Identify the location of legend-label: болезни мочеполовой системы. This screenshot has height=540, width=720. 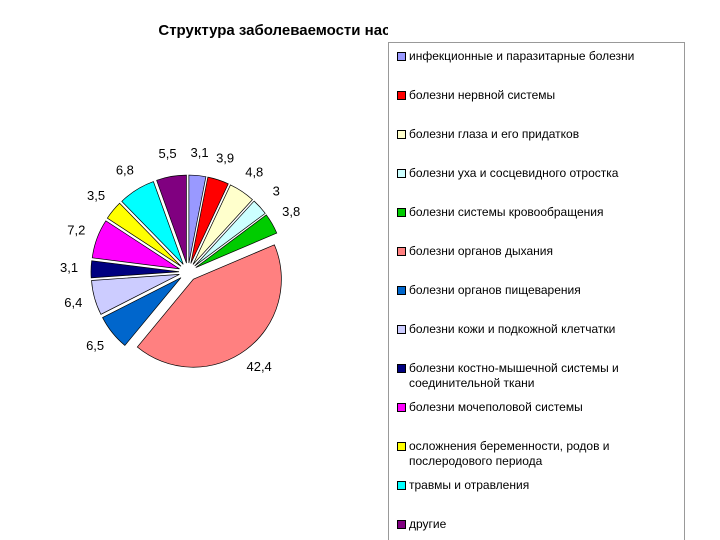
(496, 407).